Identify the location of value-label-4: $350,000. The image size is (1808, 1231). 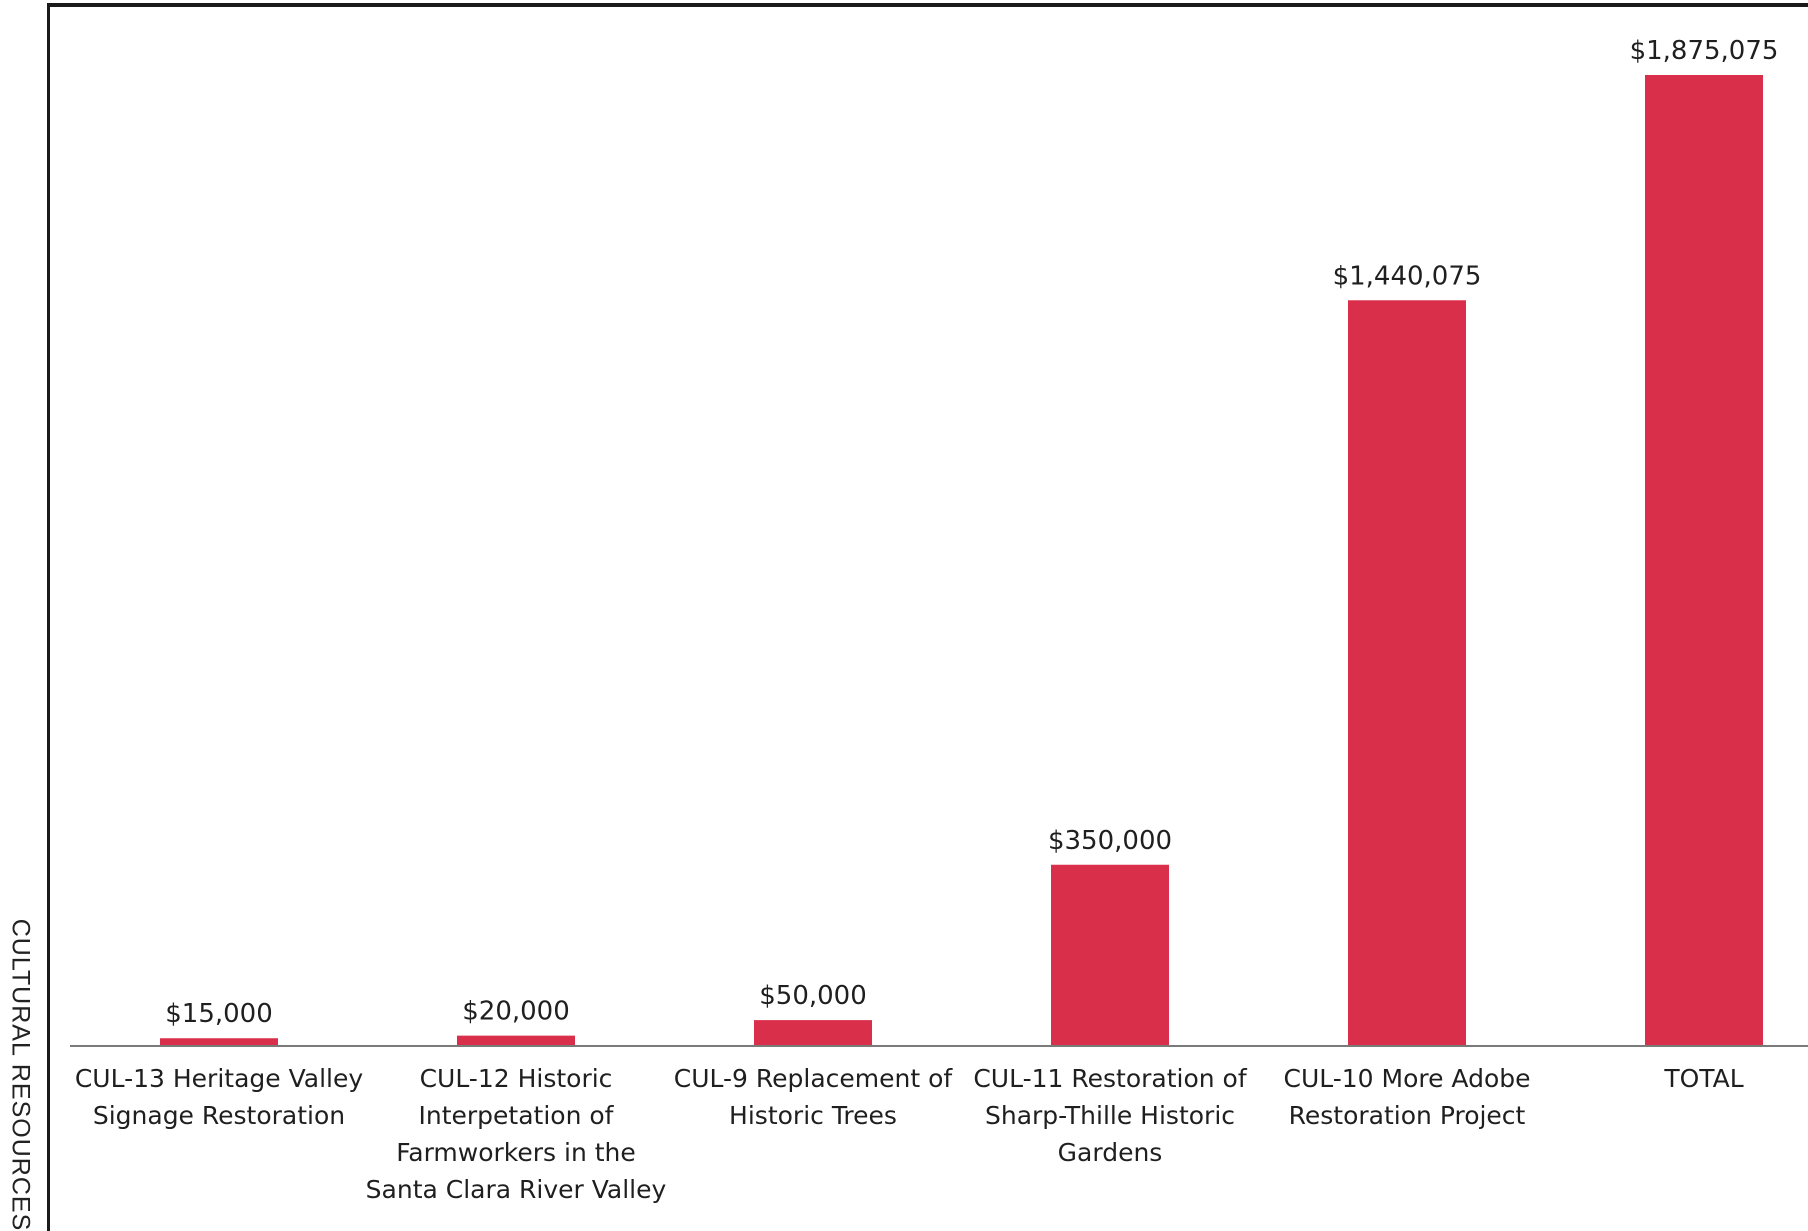
(1110, 841).